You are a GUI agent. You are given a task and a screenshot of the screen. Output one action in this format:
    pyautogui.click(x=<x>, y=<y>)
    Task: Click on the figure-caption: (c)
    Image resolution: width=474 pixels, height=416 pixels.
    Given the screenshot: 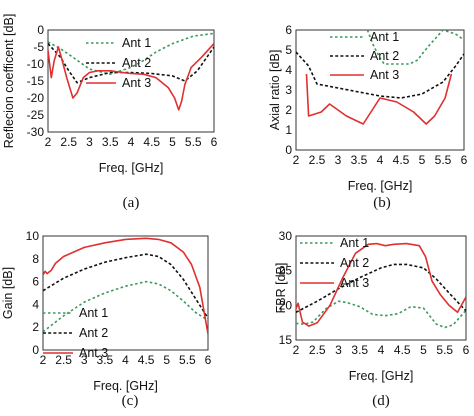 What is the action you would take?
    pyautogui.click(x=130, y=401)
    